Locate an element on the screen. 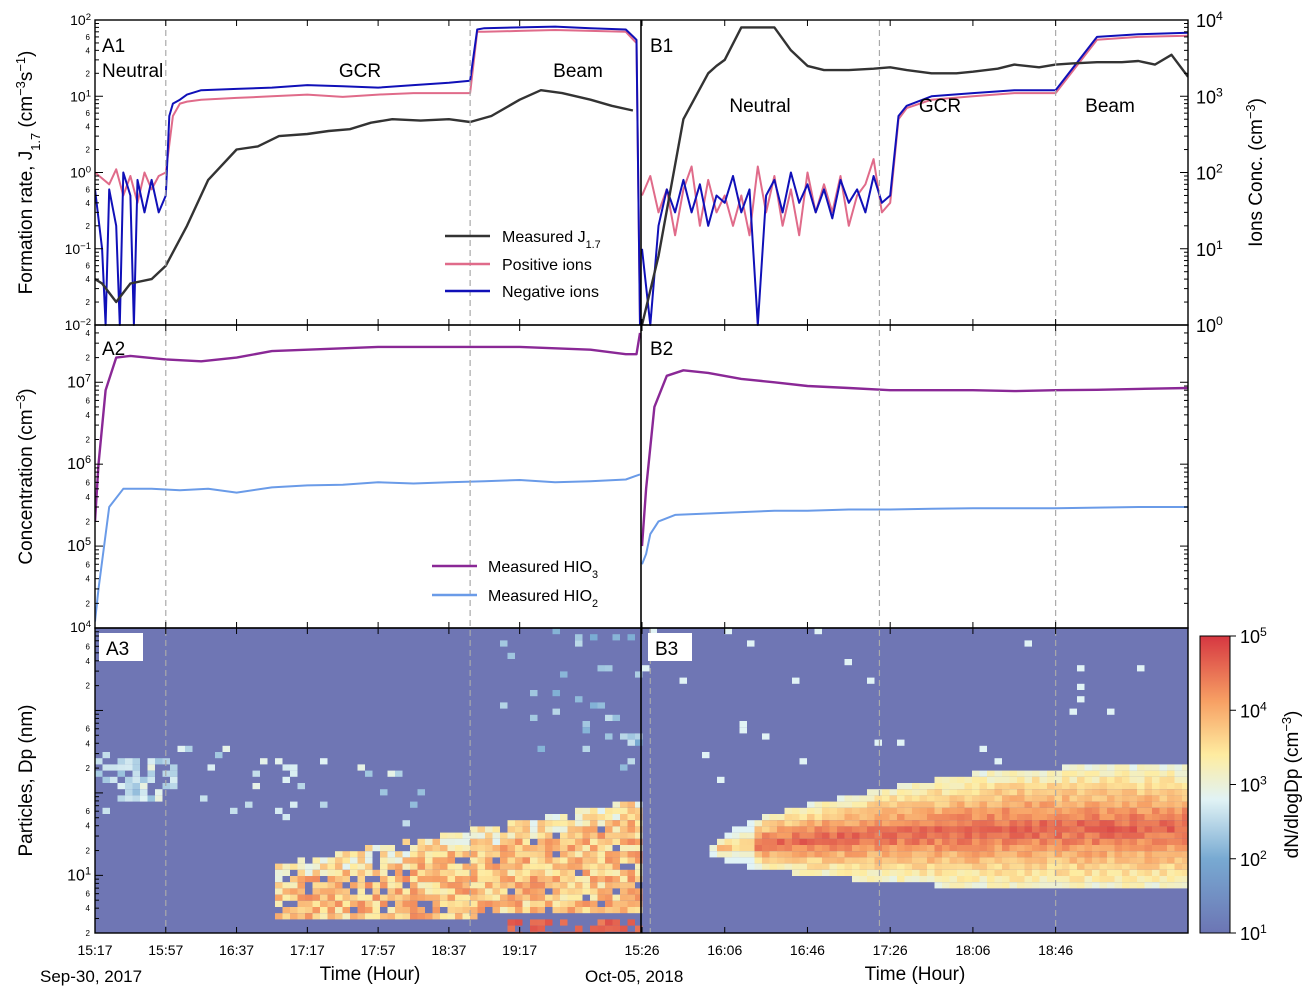  x-axis-title-a: Time (Hour) is located at coordinates (370, 974).